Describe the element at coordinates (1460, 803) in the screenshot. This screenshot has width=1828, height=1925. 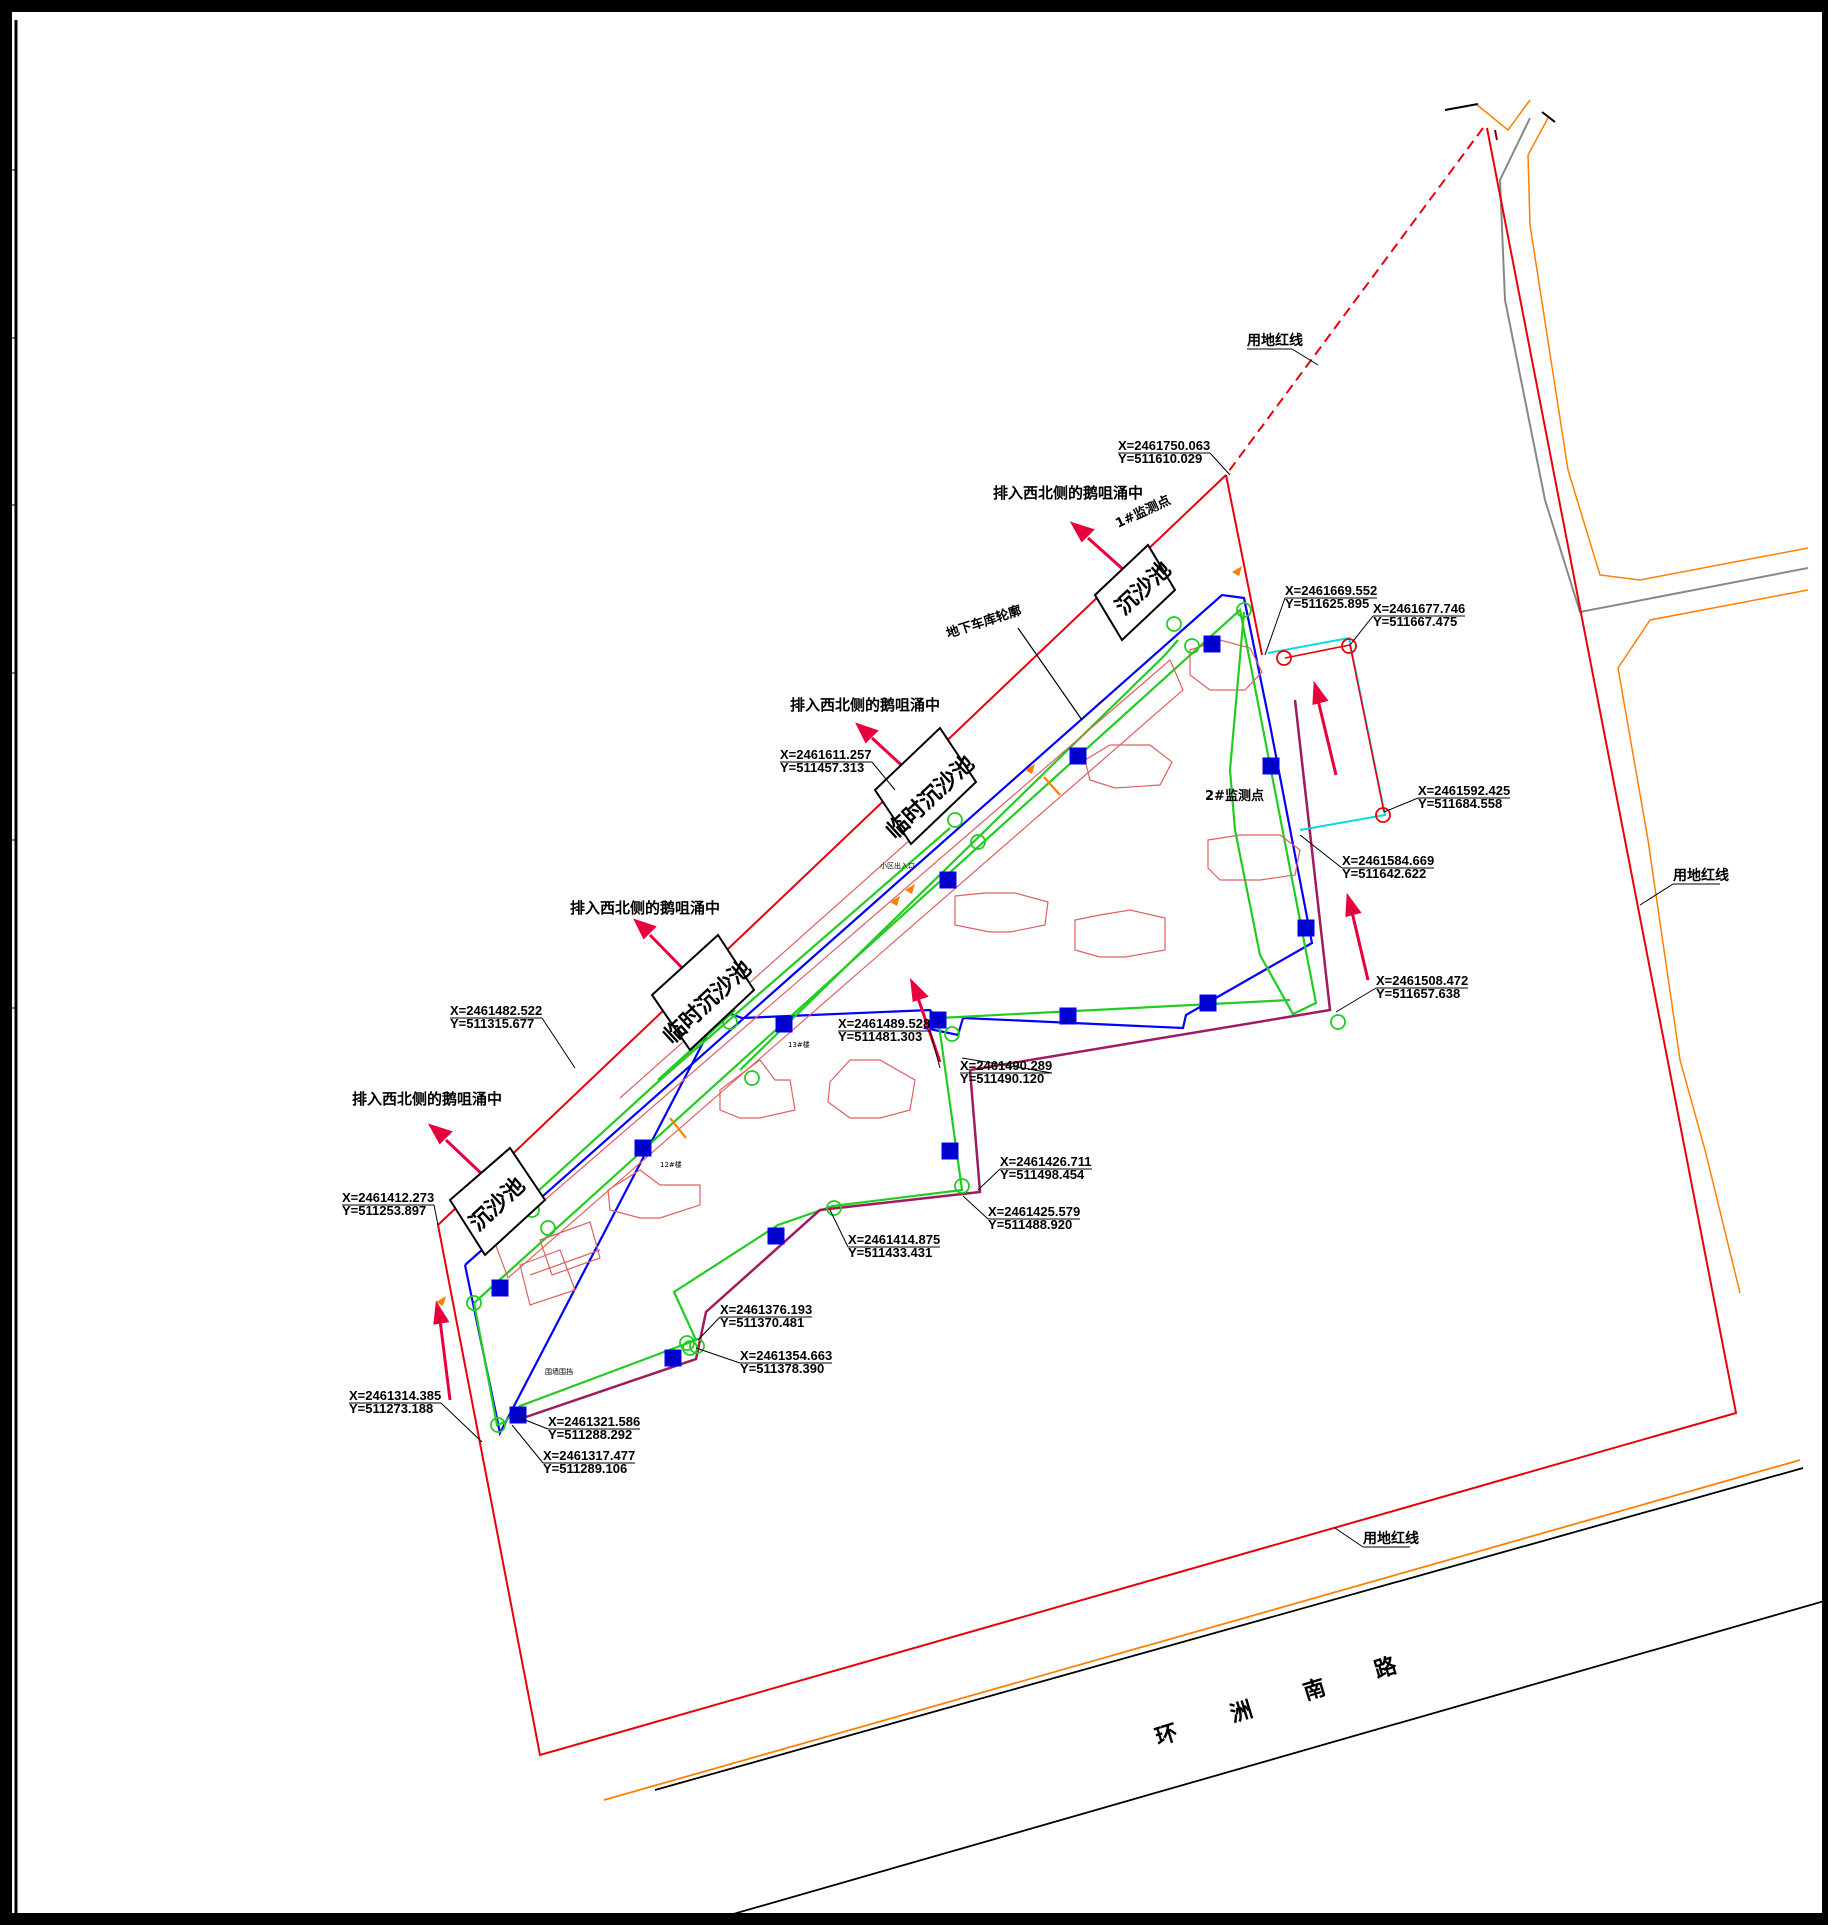
I see `coord-y: Y=511684.558` at that location.